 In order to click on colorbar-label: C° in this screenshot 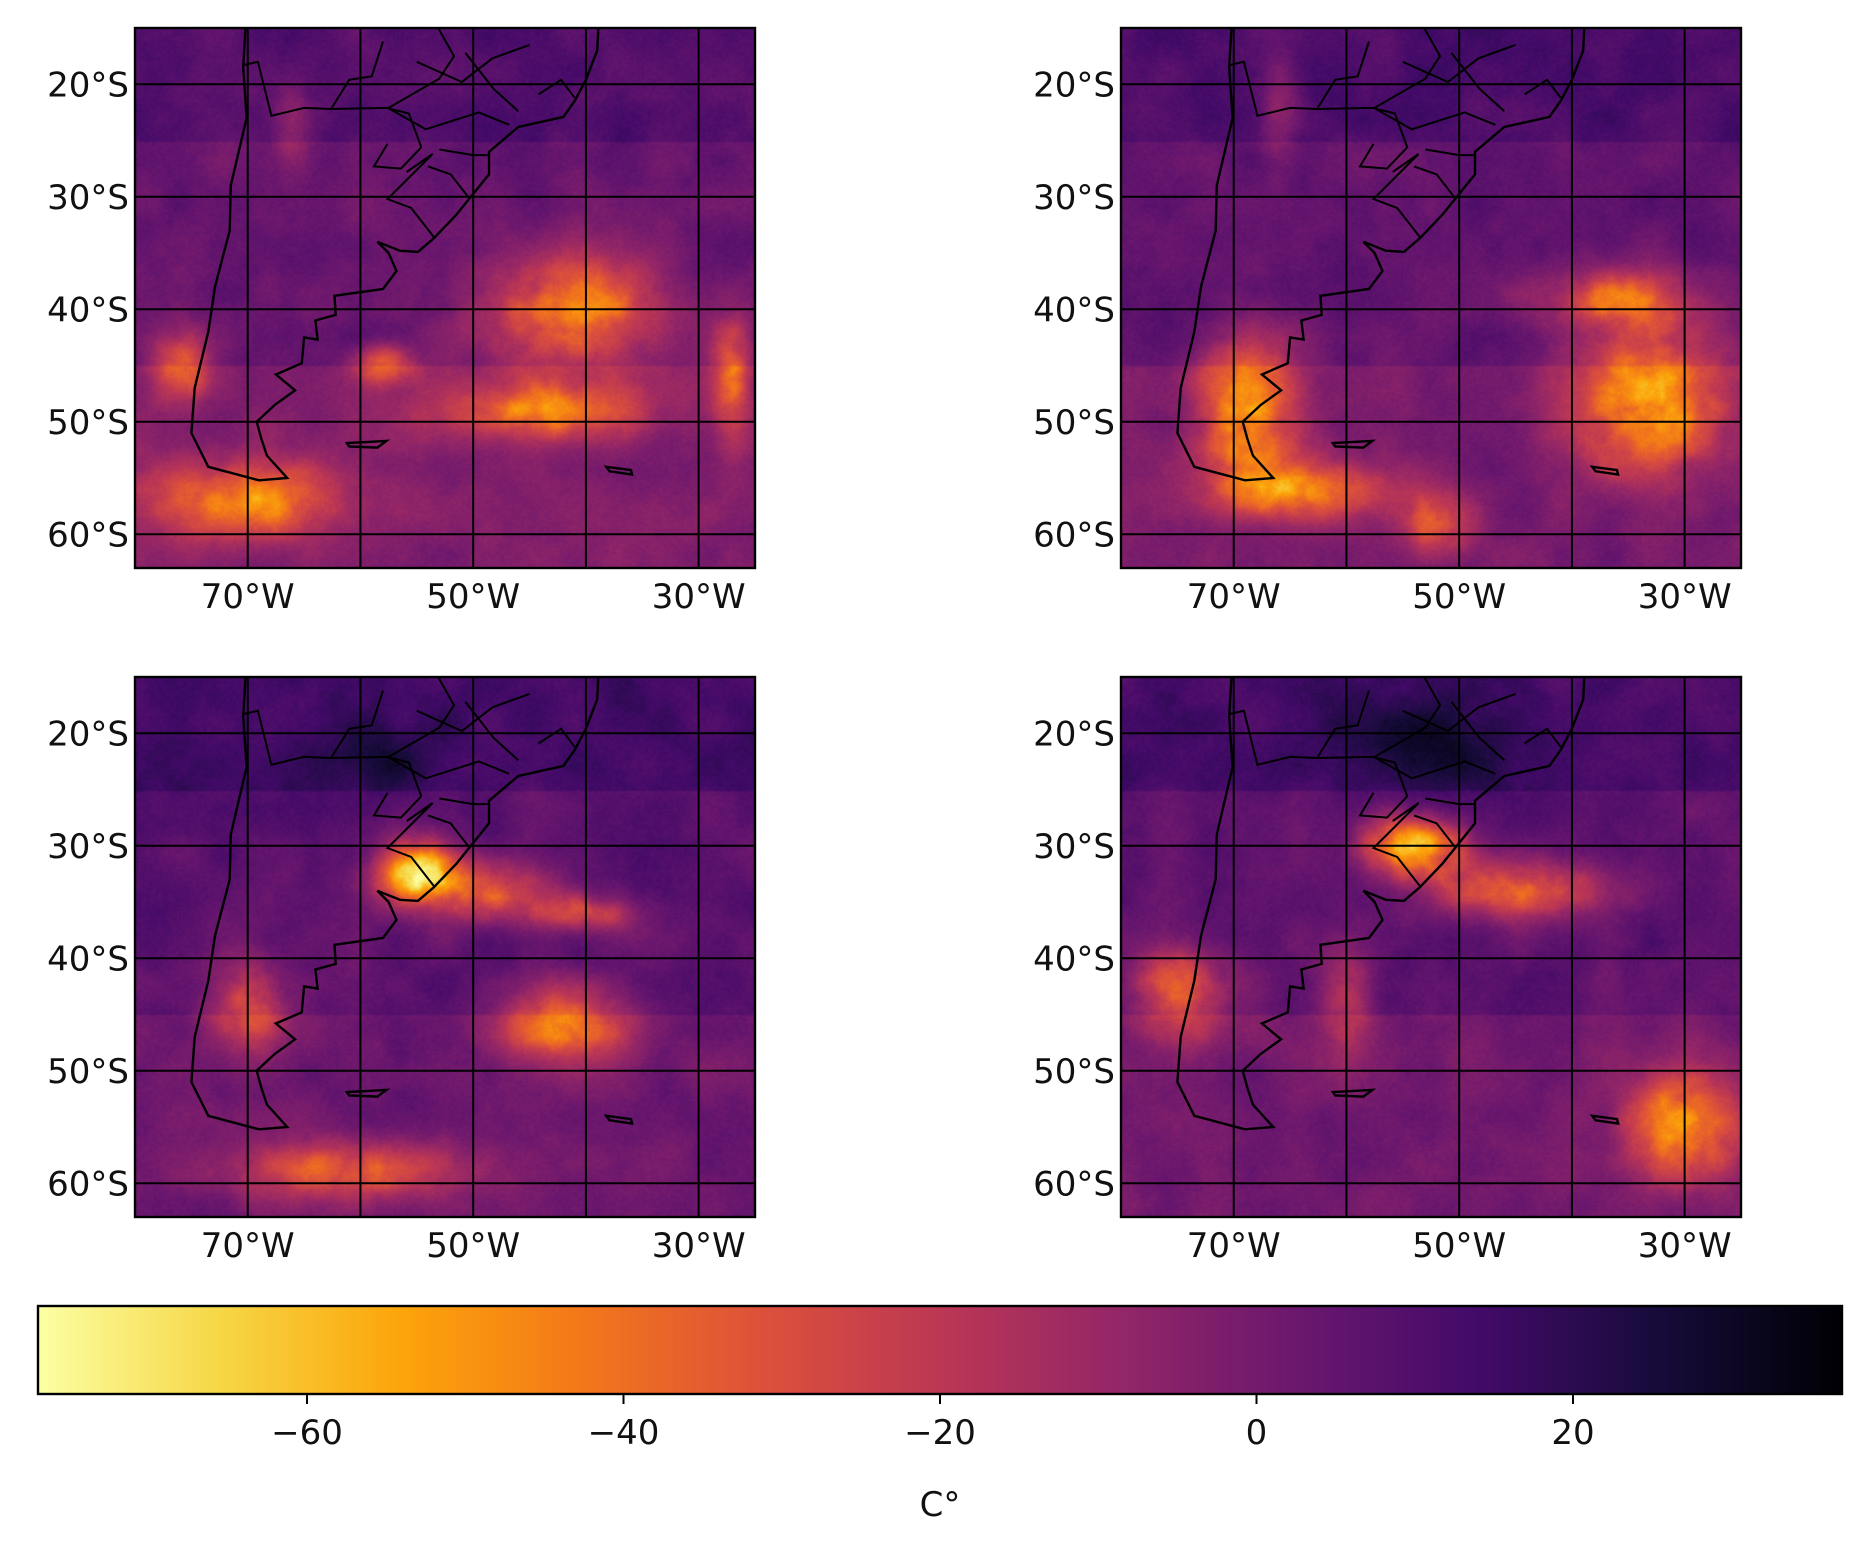, I will do `click(940, 1505)`.